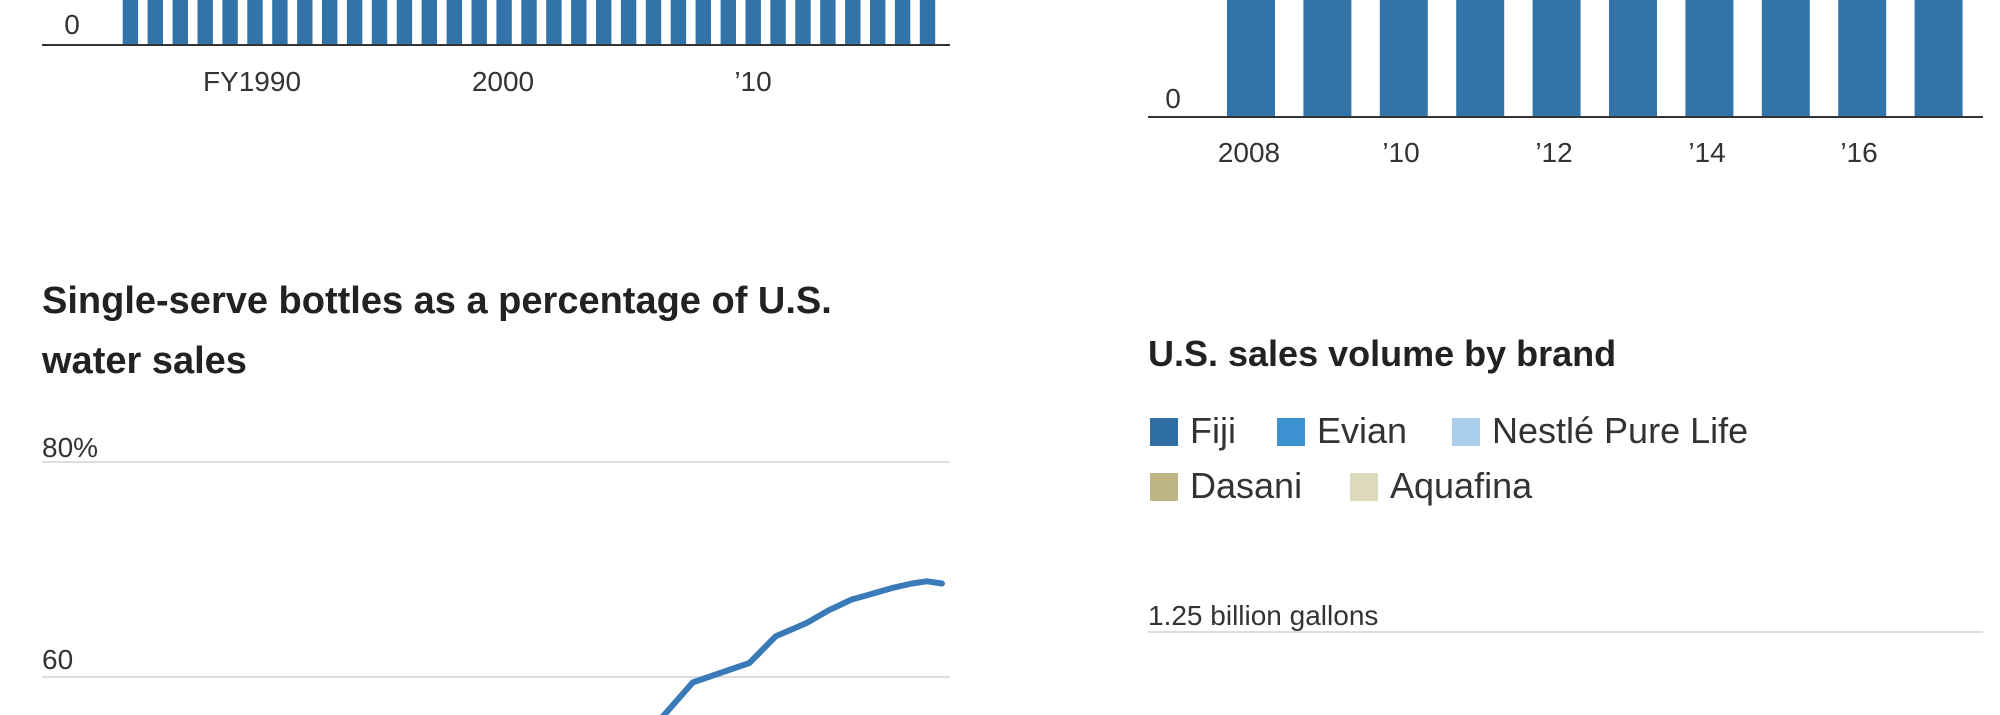 The height and width of the screenshot is (715, 2000). I want to click on panel-2-x-tick-1: ’10, so click(1400, 152).